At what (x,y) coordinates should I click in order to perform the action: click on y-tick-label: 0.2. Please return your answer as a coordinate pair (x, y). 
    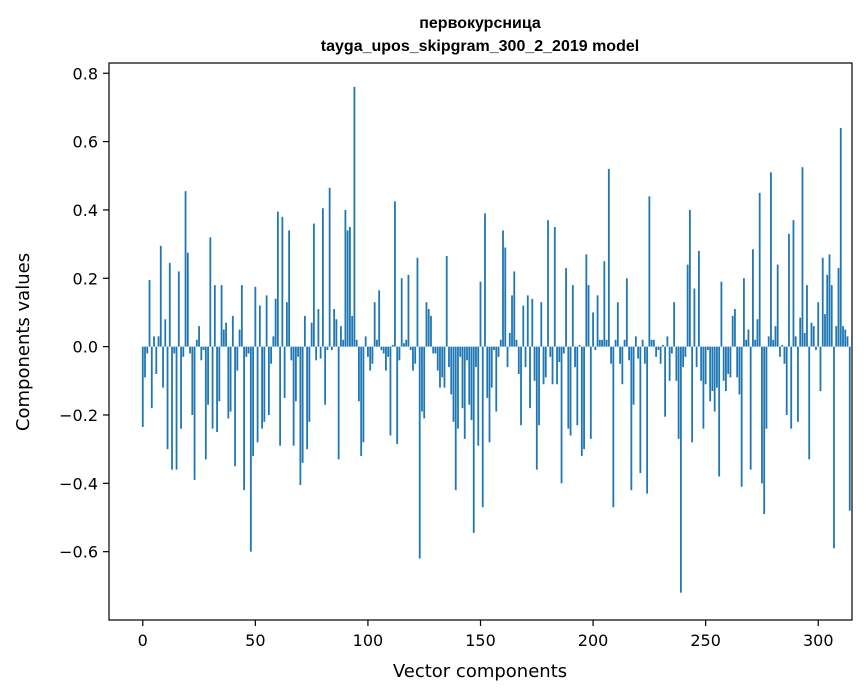
    Looking at the image, I should click on (85, 278).